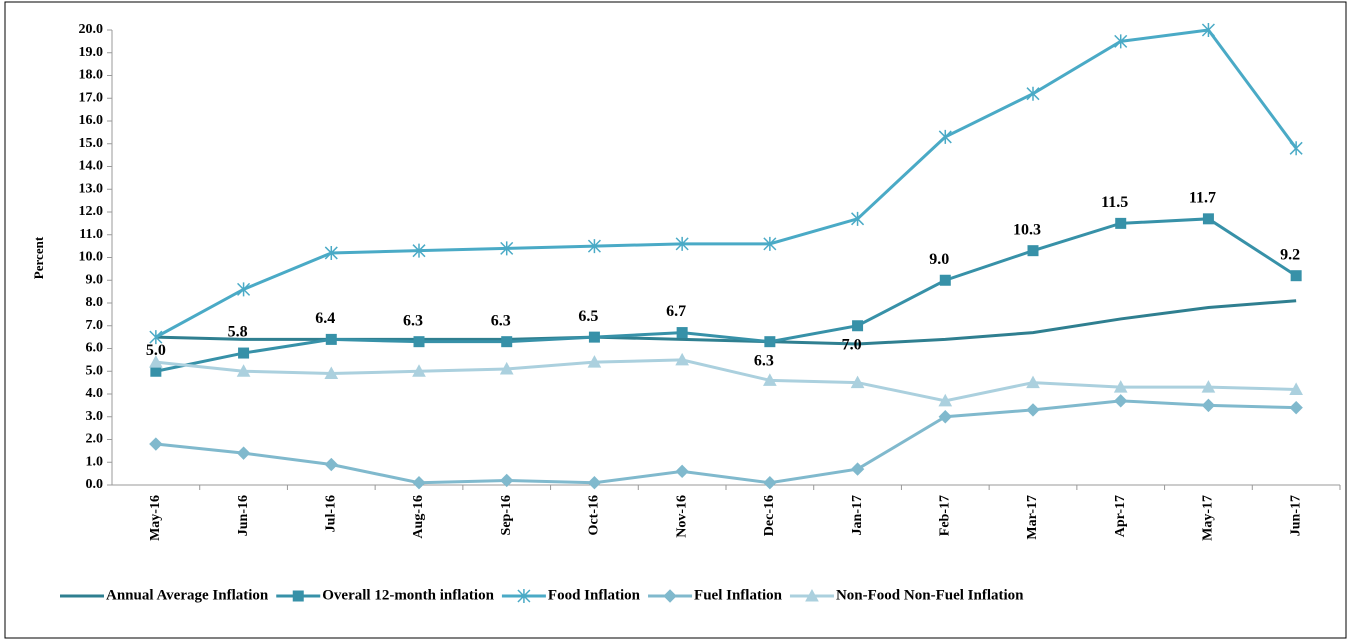 The width and height of the screenshot is (1352, 642). Describe the element at coordinates (588, 316) in the screenshot. I see `data-label: 6.5` at that location.